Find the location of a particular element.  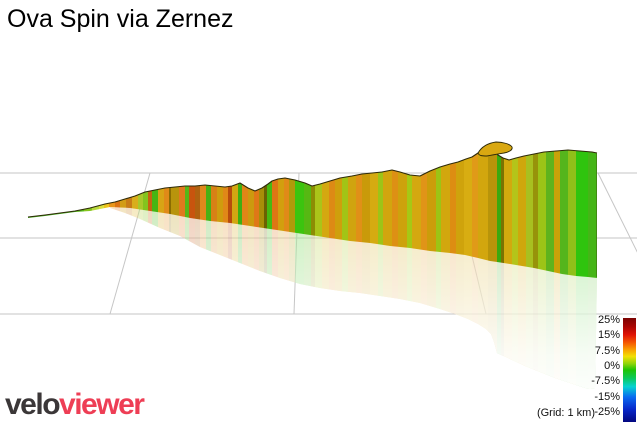

legend-tick-label: 15% is located at coordinates (608, 335).